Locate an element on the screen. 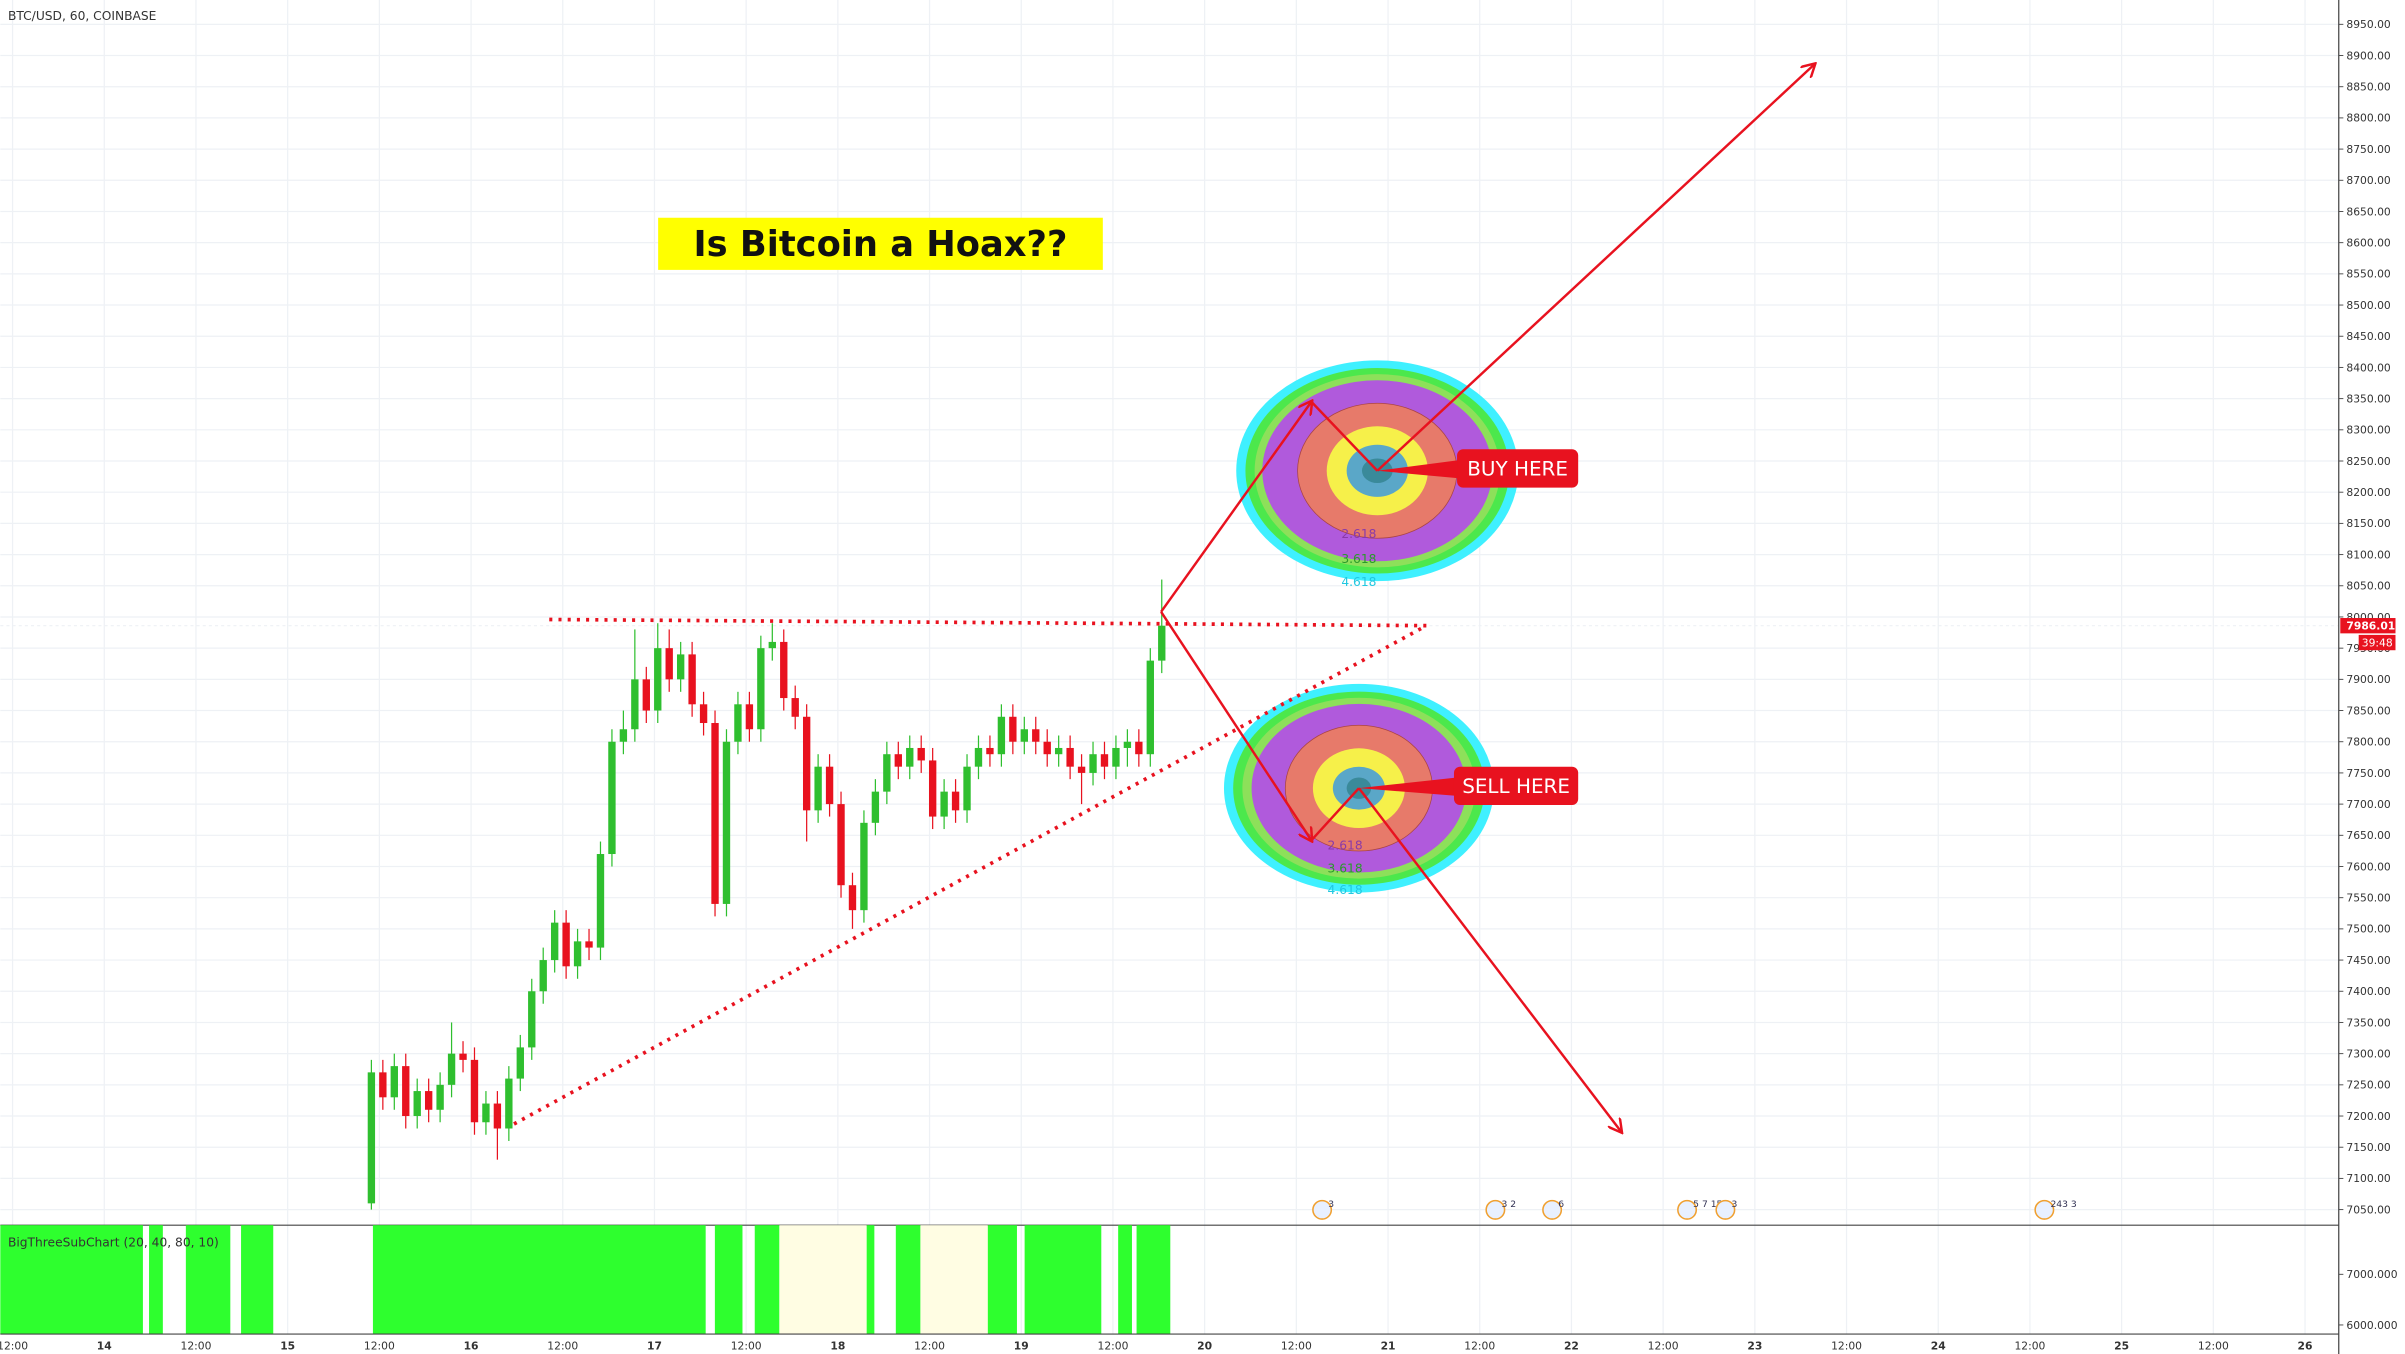 Image resolution: width=2405 pixels, height=1354 pixels. y-tick-label: 8300.00 is located at coordinates (2368, 430).